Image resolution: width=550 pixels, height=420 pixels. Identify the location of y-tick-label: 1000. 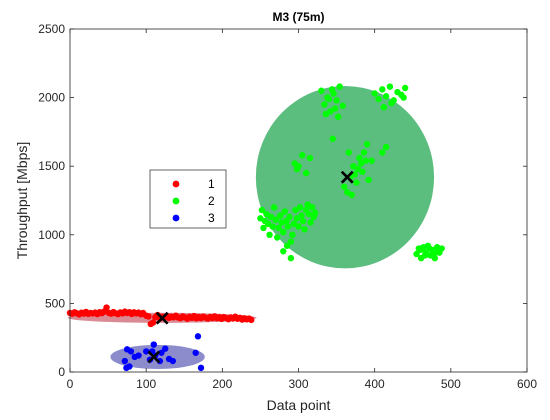
(51, 235).